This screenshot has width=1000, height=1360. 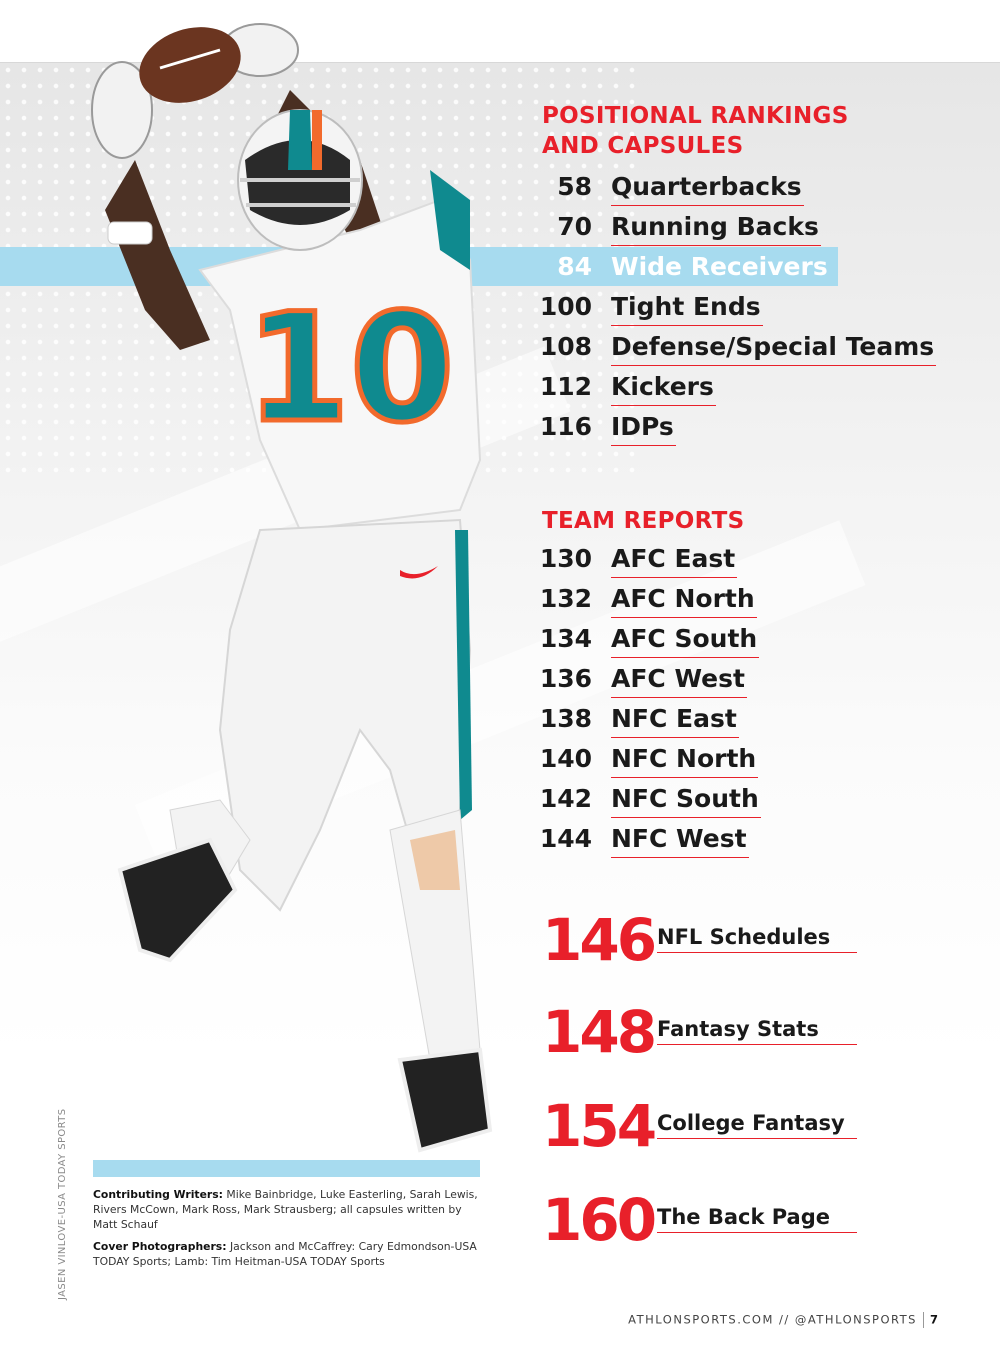 I want to click on toc-feature-page-number: 154, so click(x=599, y=1126).